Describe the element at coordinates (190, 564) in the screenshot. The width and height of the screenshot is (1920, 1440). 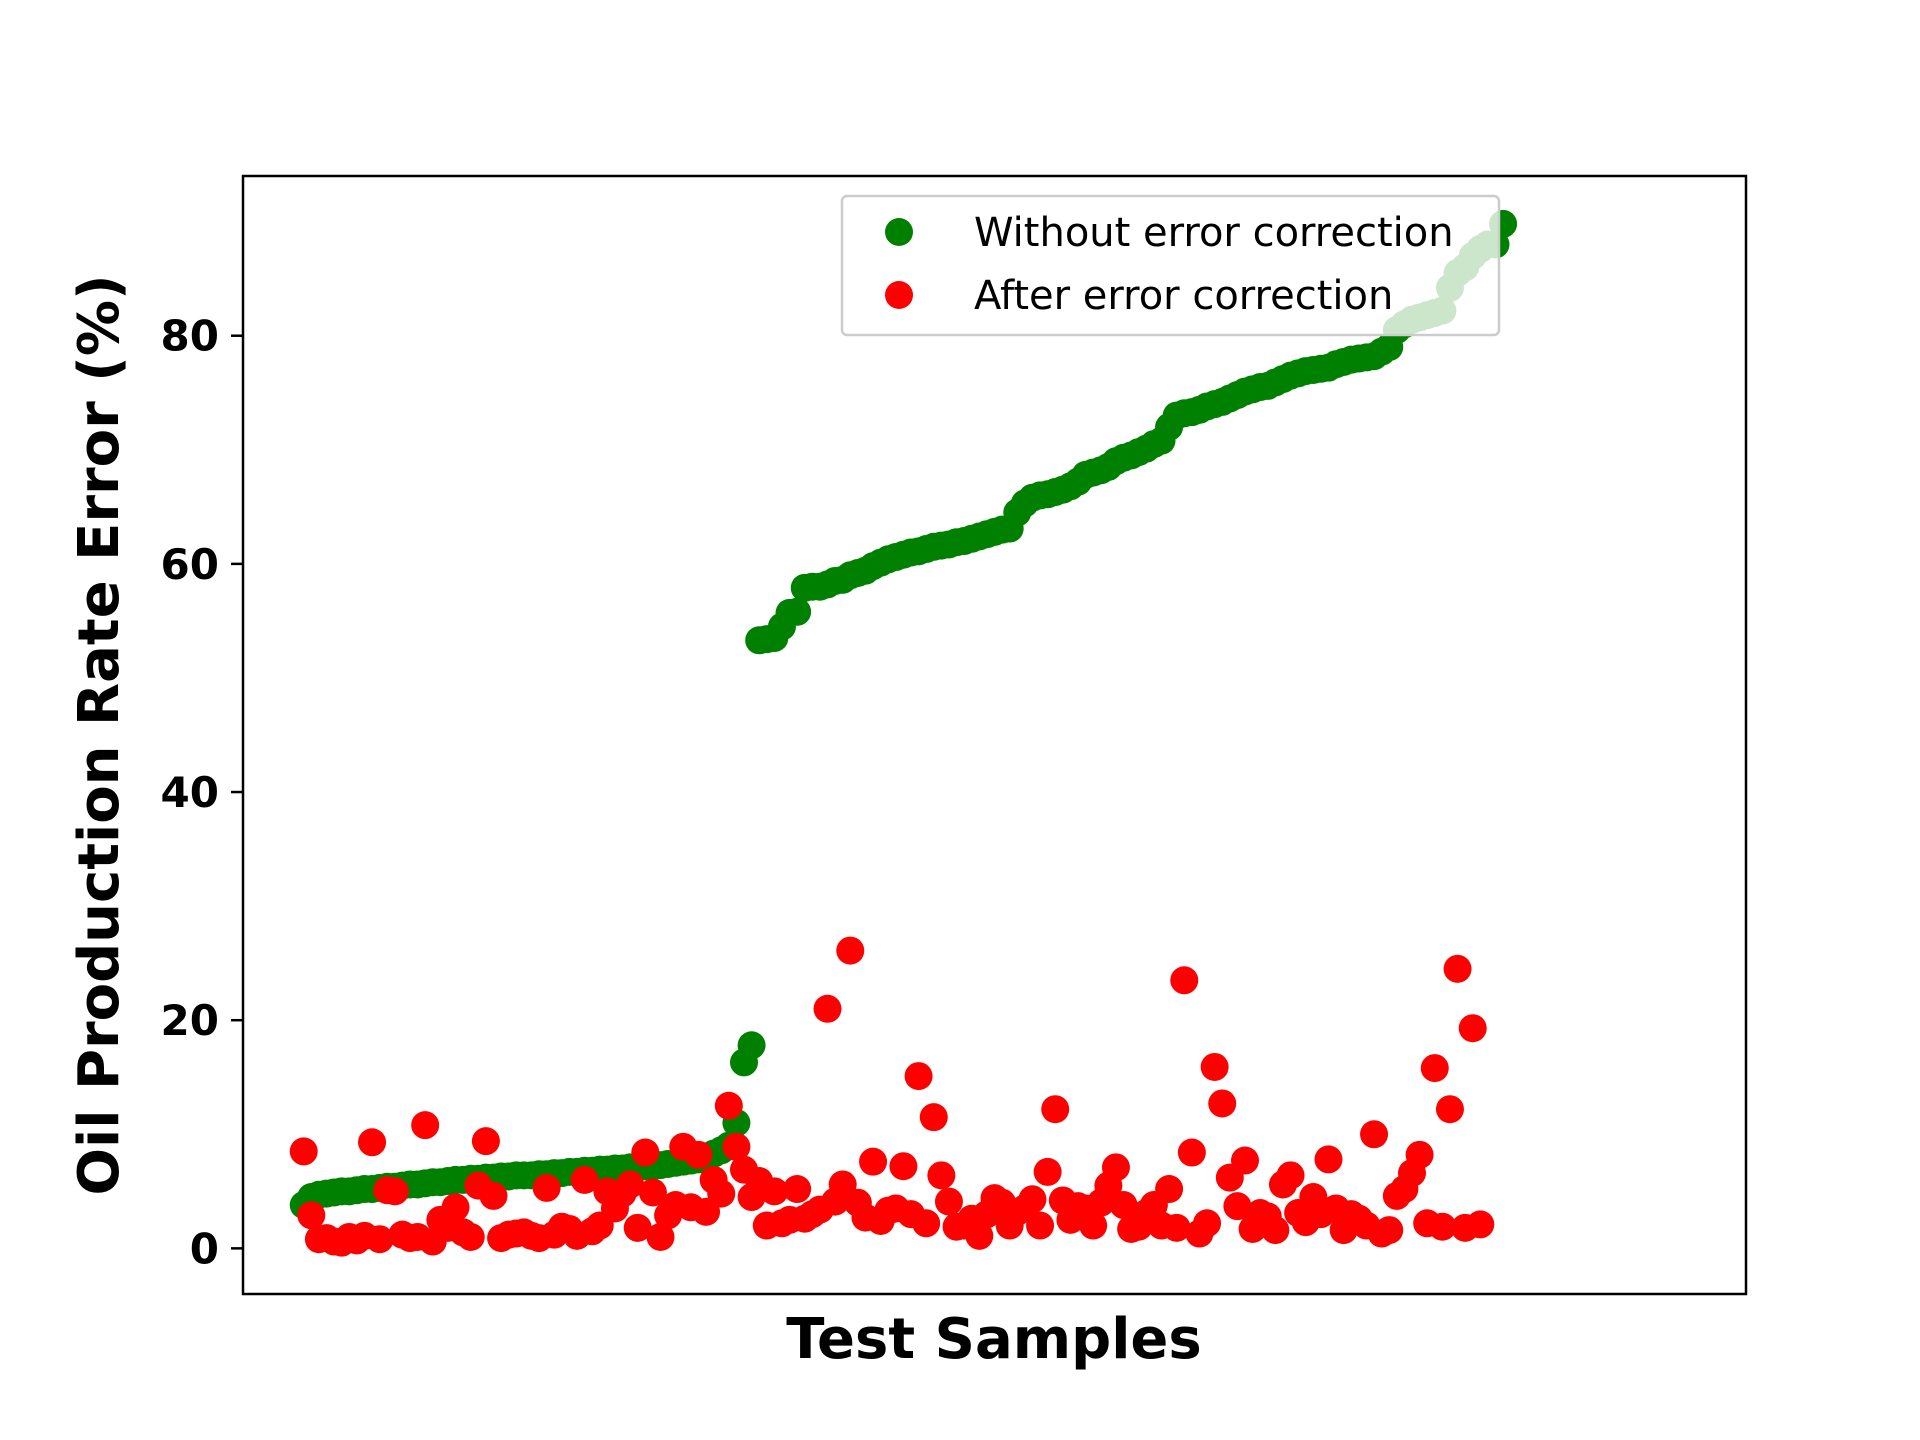
I see `y-tick-label: 60` at that location.